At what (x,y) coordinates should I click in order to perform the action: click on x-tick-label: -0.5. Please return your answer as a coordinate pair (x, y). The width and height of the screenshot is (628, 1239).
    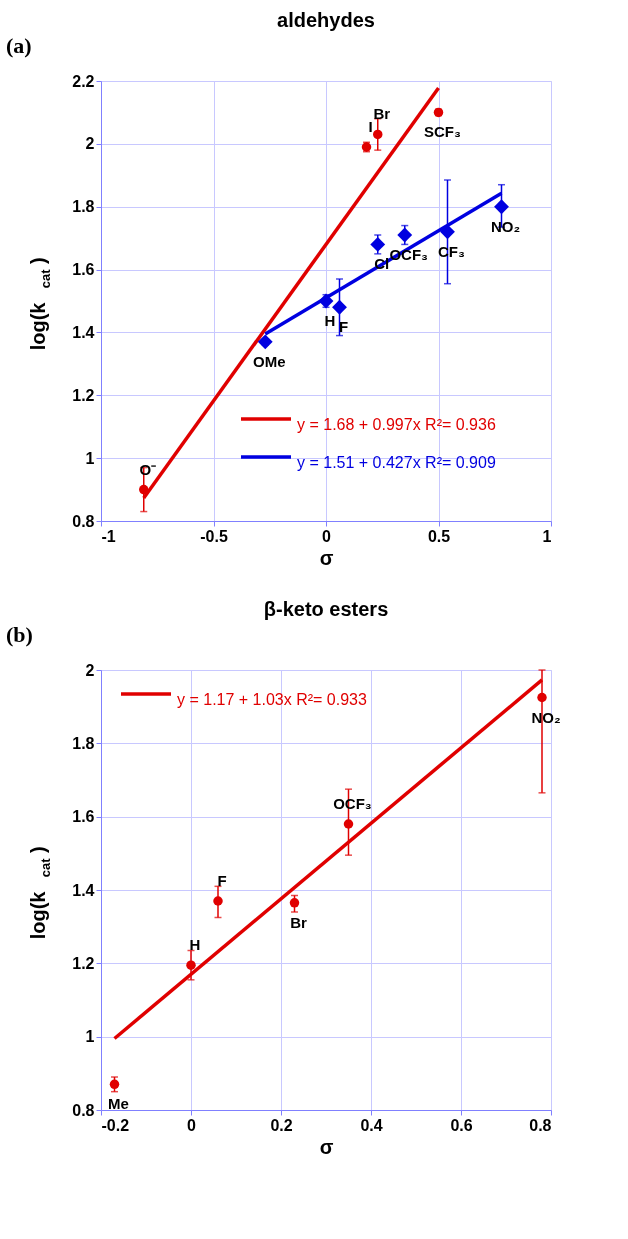
    Looking at the image, I should click on (214, 536).